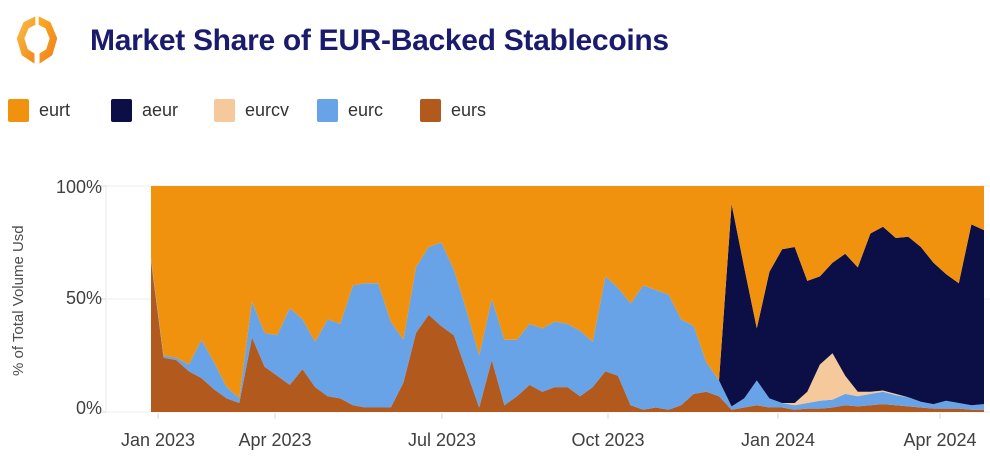  What do you see at coordinates (469, 110) in the screenshot?
I see `legend-label: eurs` at bounding box center [469, 110].